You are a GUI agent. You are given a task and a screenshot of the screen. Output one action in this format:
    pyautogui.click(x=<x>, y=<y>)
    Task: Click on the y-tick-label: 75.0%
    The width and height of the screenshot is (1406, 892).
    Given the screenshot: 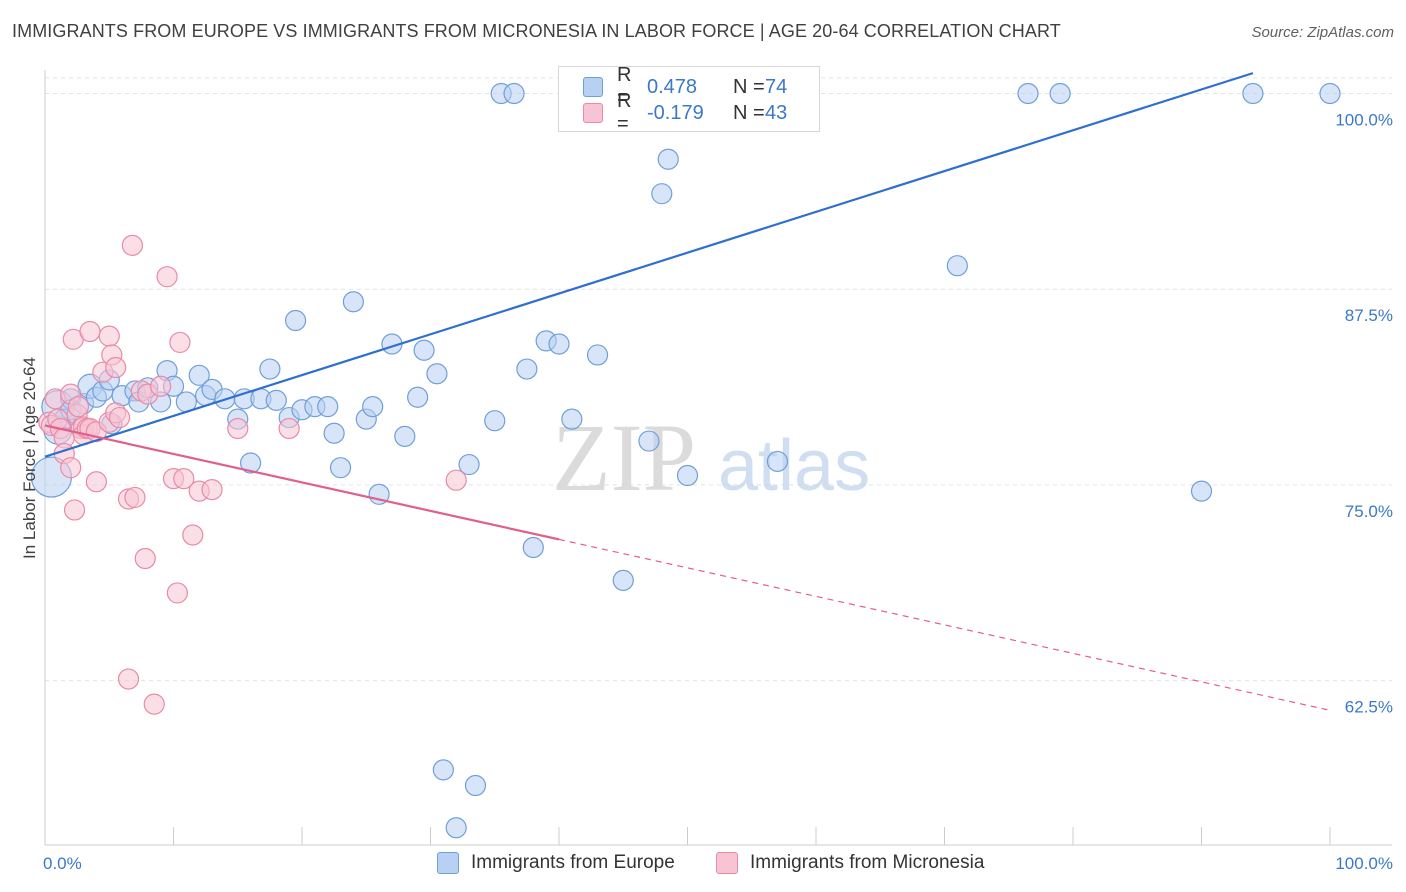 What is the action you would take?
    pyautogui.click(x=1369, y=511)
    